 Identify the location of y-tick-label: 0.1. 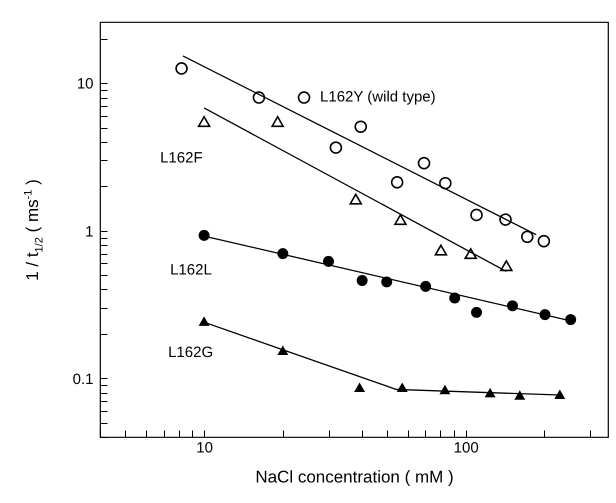
(83, 379).